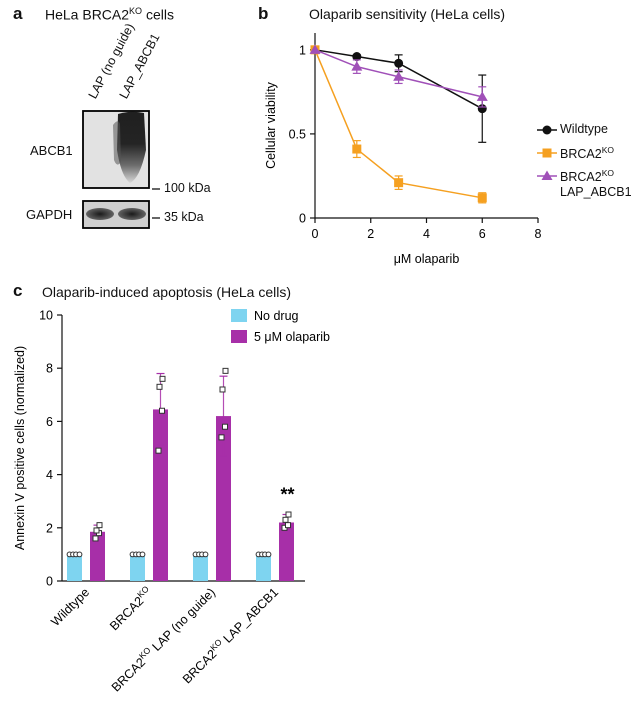 This screenshot has width=639, height=714. Describe the element at coordinates (49, 528) in the screenshot. I see `y-tick-label-c: 2` at that location.